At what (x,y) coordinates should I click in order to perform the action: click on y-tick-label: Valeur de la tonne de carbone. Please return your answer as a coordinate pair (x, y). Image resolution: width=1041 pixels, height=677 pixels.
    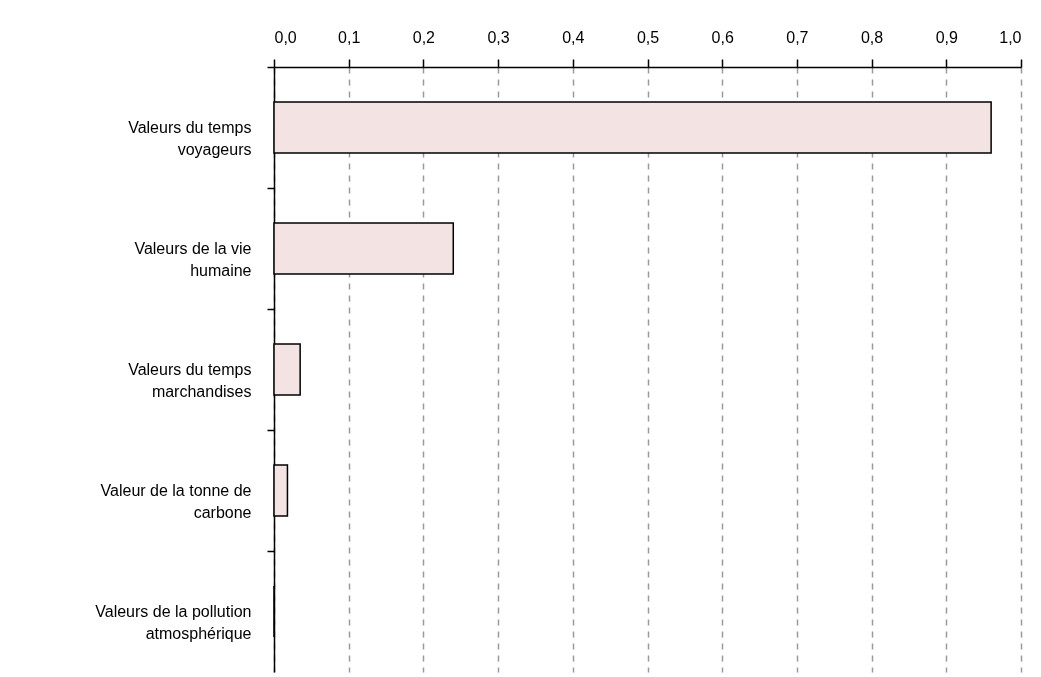
    Looking at the image, I should click on (176, 501).